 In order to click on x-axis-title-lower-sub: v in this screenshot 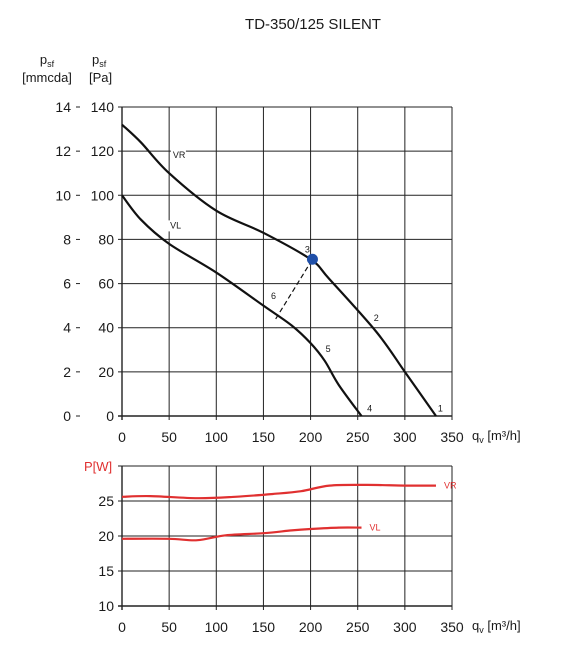, I will do `click(481, 630)`.